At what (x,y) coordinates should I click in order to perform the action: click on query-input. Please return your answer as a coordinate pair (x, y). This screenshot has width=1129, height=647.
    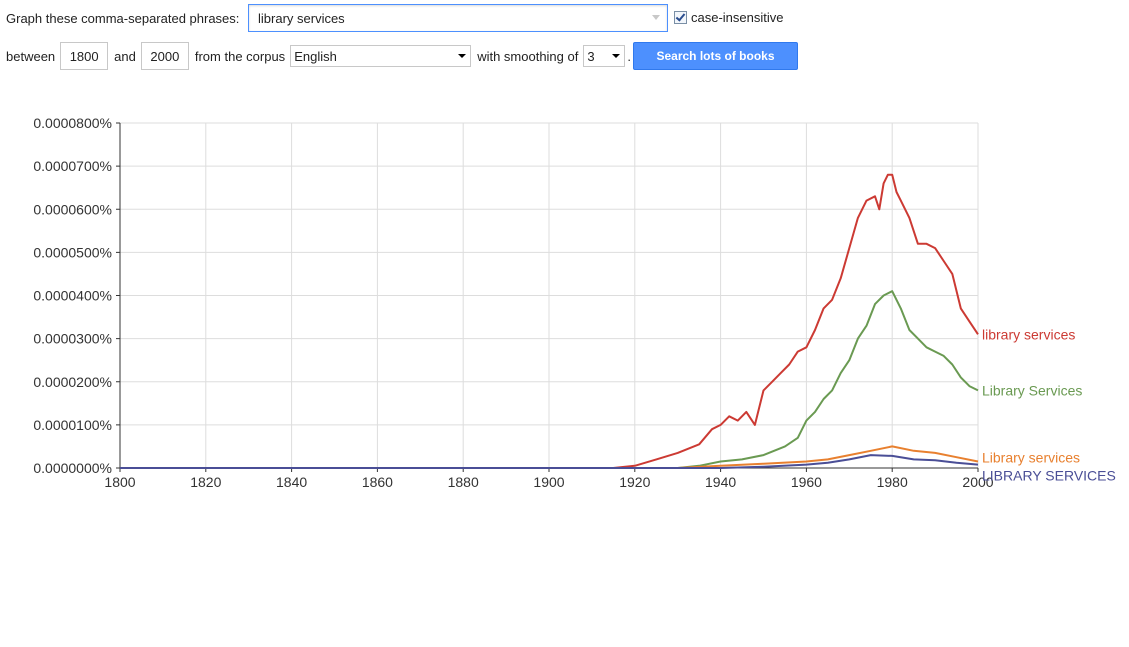
    Looking at the image, I should click on (444, 18).